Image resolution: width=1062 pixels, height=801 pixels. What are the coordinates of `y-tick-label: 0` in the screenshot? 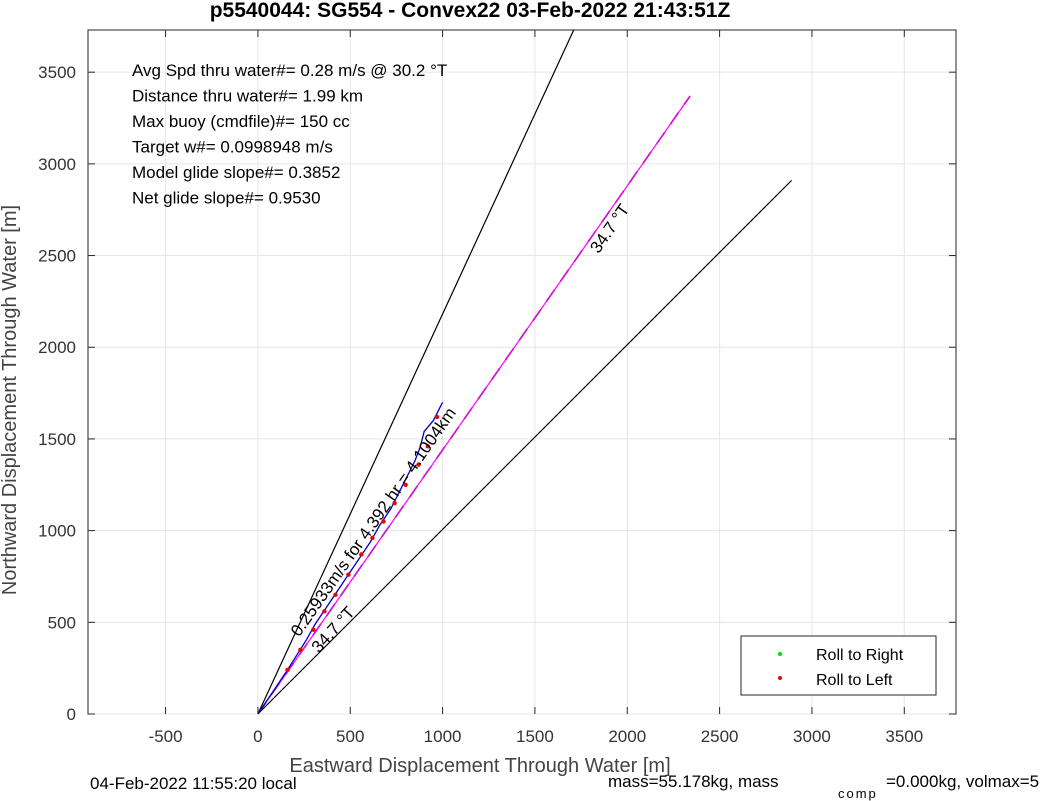 It's located at (71, 714).